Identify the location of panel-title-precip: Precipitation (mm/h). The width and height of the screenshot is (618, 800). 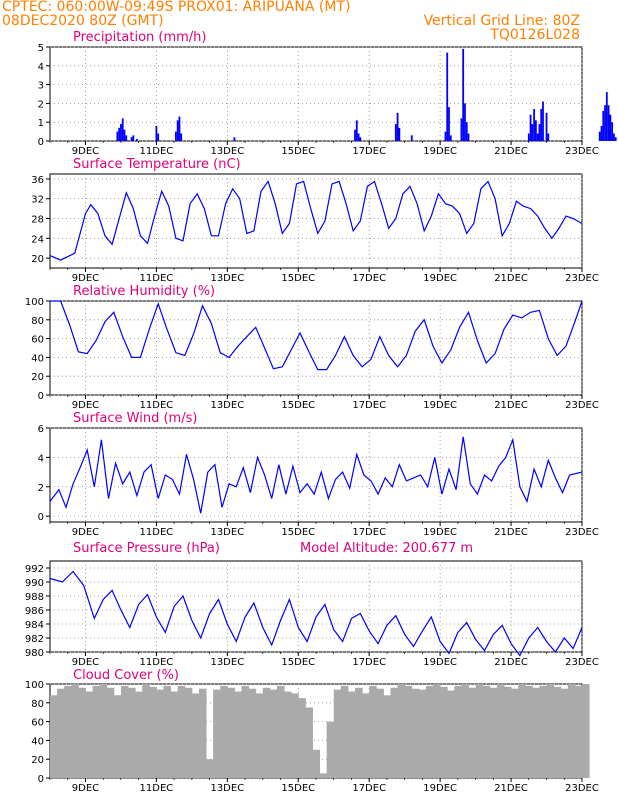
(139, 37).